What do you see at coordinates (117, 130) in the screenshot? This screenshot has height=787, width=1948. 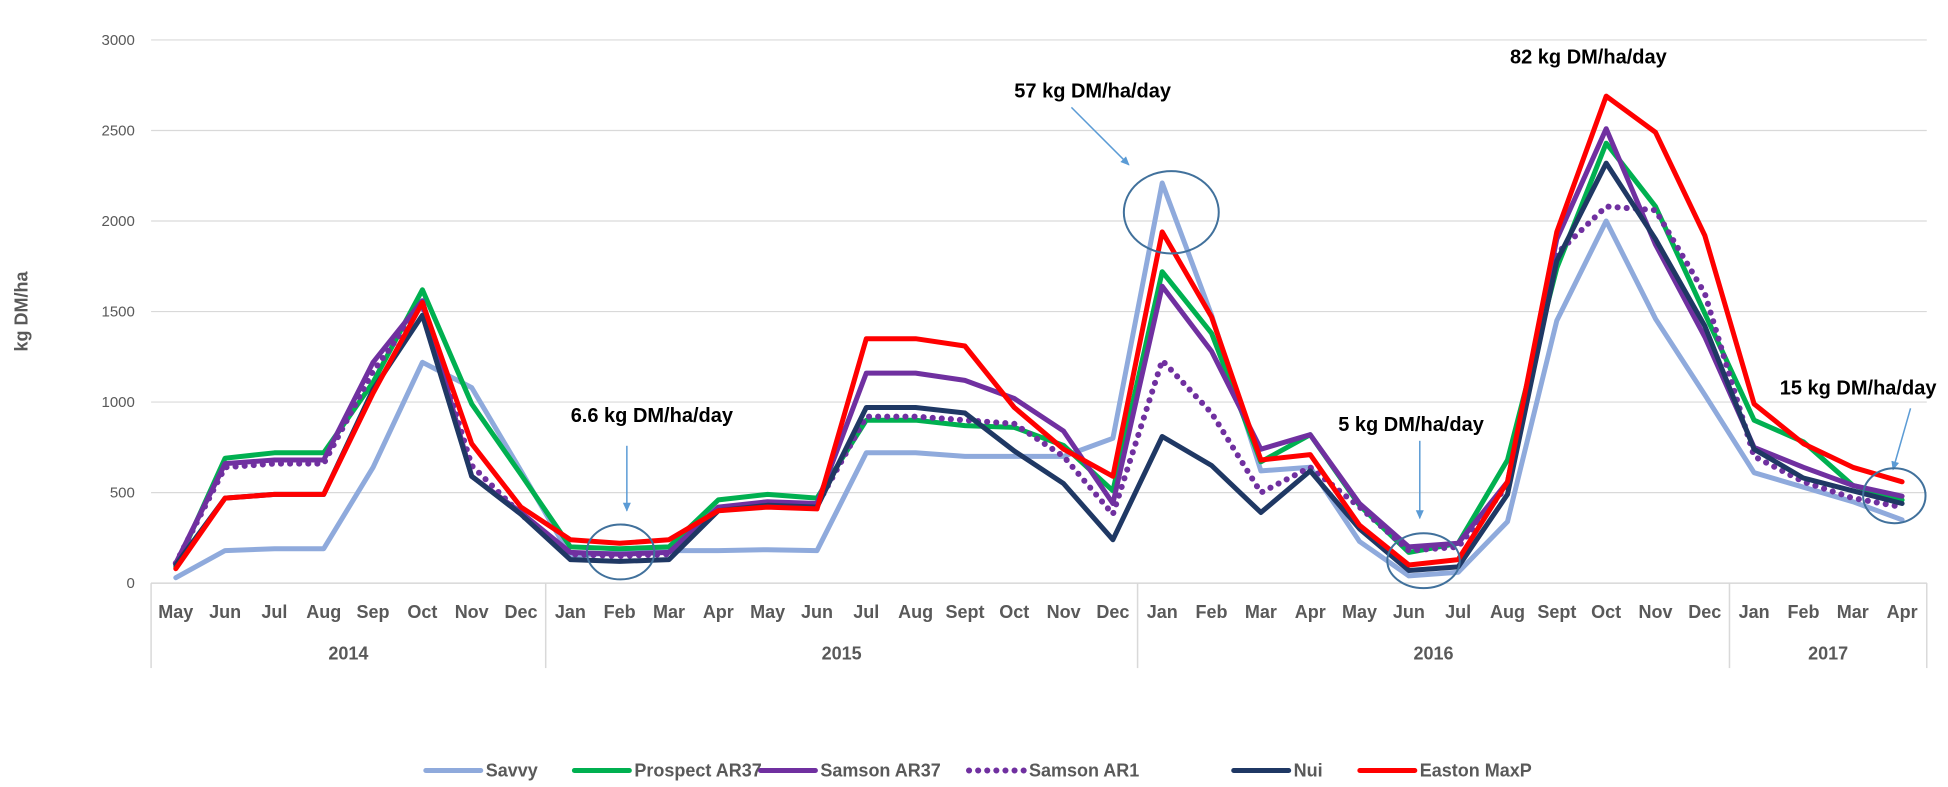 I see `y-tick-label: 2500` at bounding box center [117, 130].